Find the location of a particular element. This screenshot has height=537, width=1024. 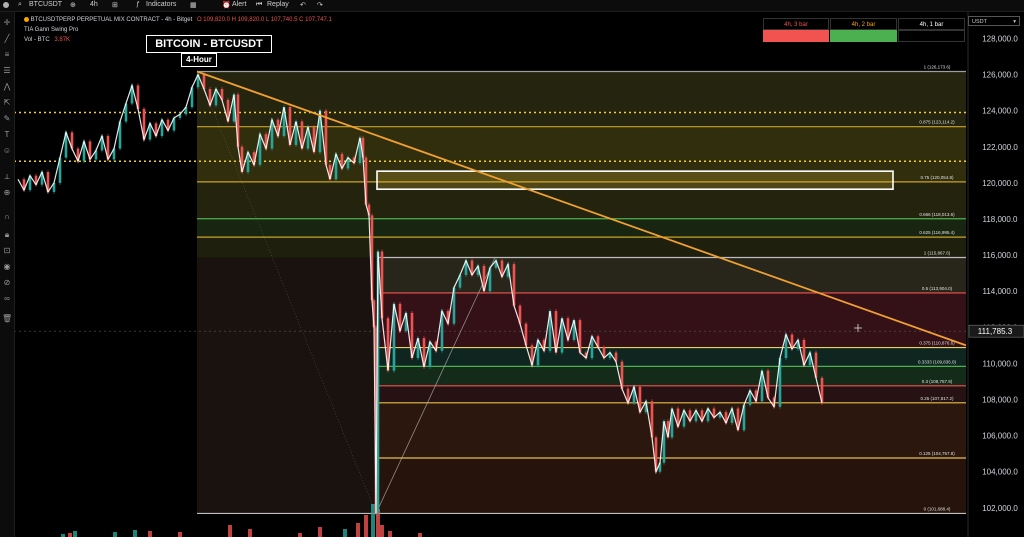

replay-button: Replay is located at coordinates (278, 4).